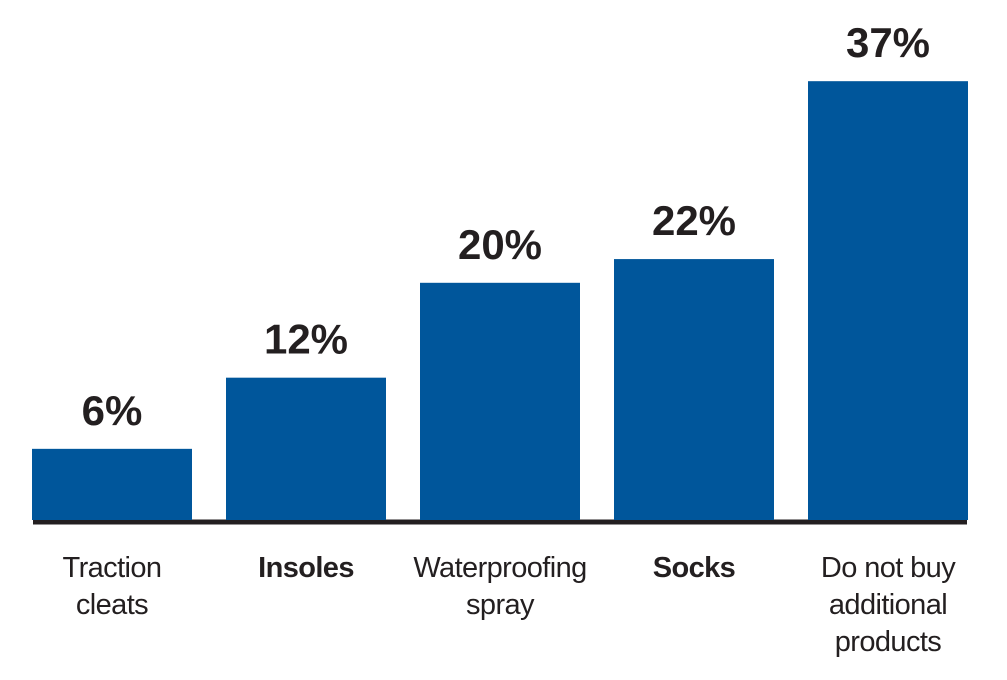 This screenshot has width=1007, height=680. What do you see at coordinates (694, 568) in the screenshot?
I see `category-label: Socks` at bounding box center [694, 568].